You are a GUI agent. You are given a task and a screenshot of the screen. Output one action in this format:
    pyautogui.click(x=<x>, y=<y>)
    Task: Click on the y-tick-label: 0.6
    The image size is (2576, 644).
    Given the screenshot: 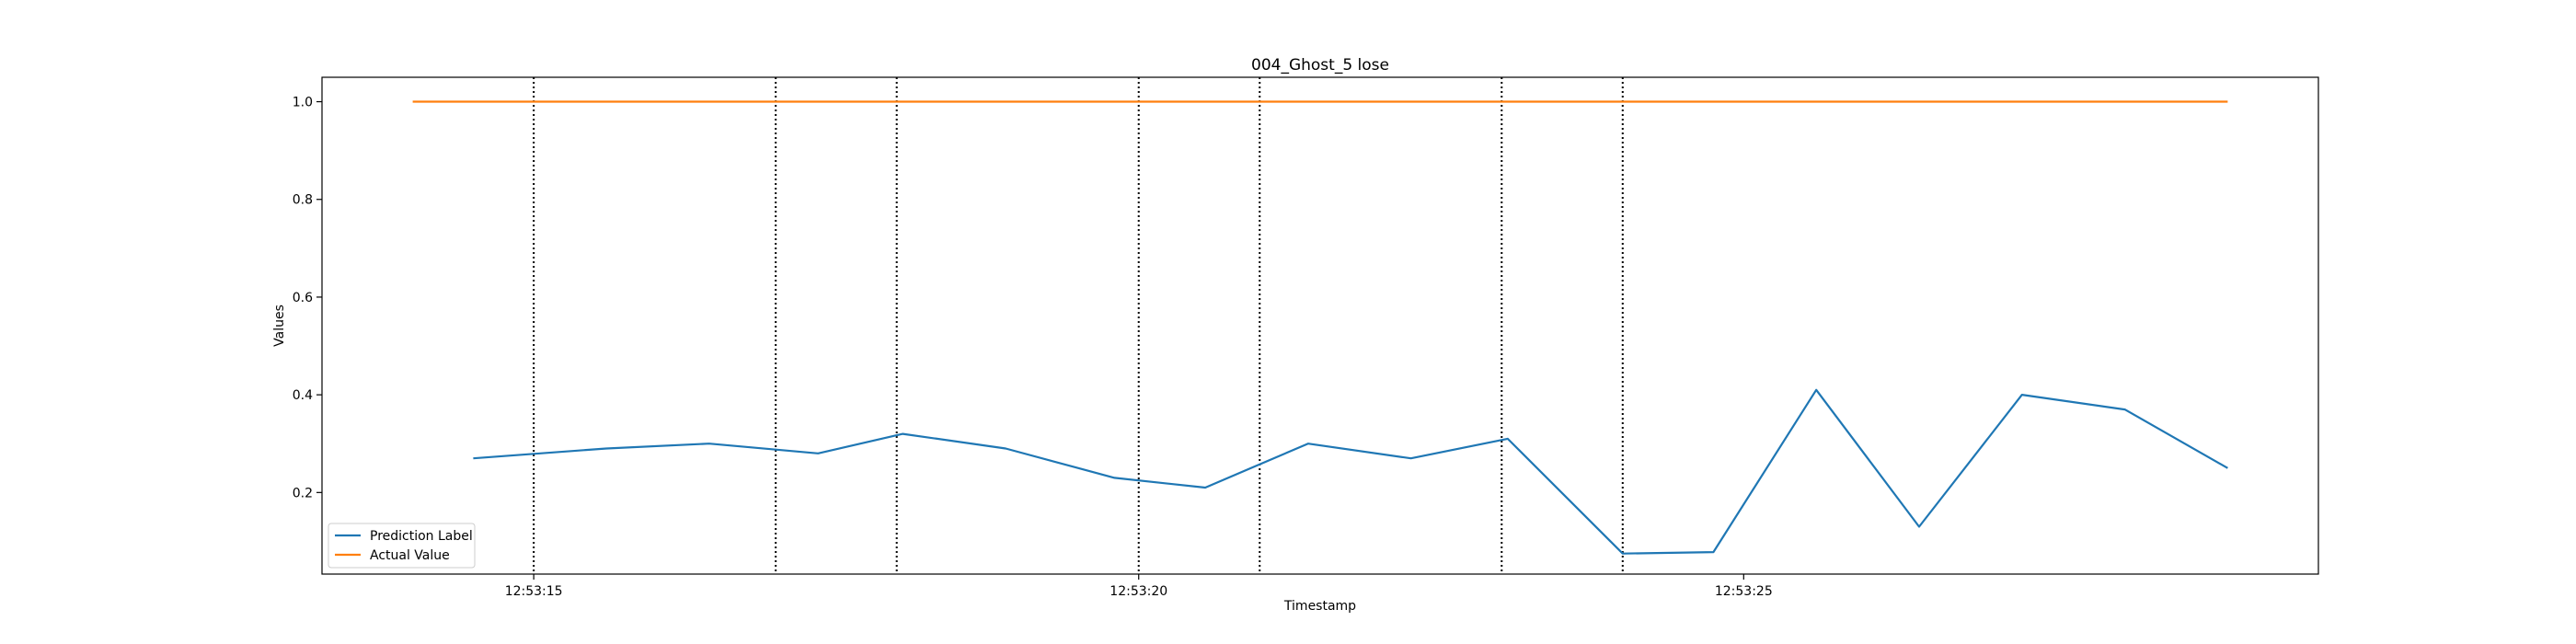 What is the action you would take?
    pyautogui.click(x=303, y=298)
    